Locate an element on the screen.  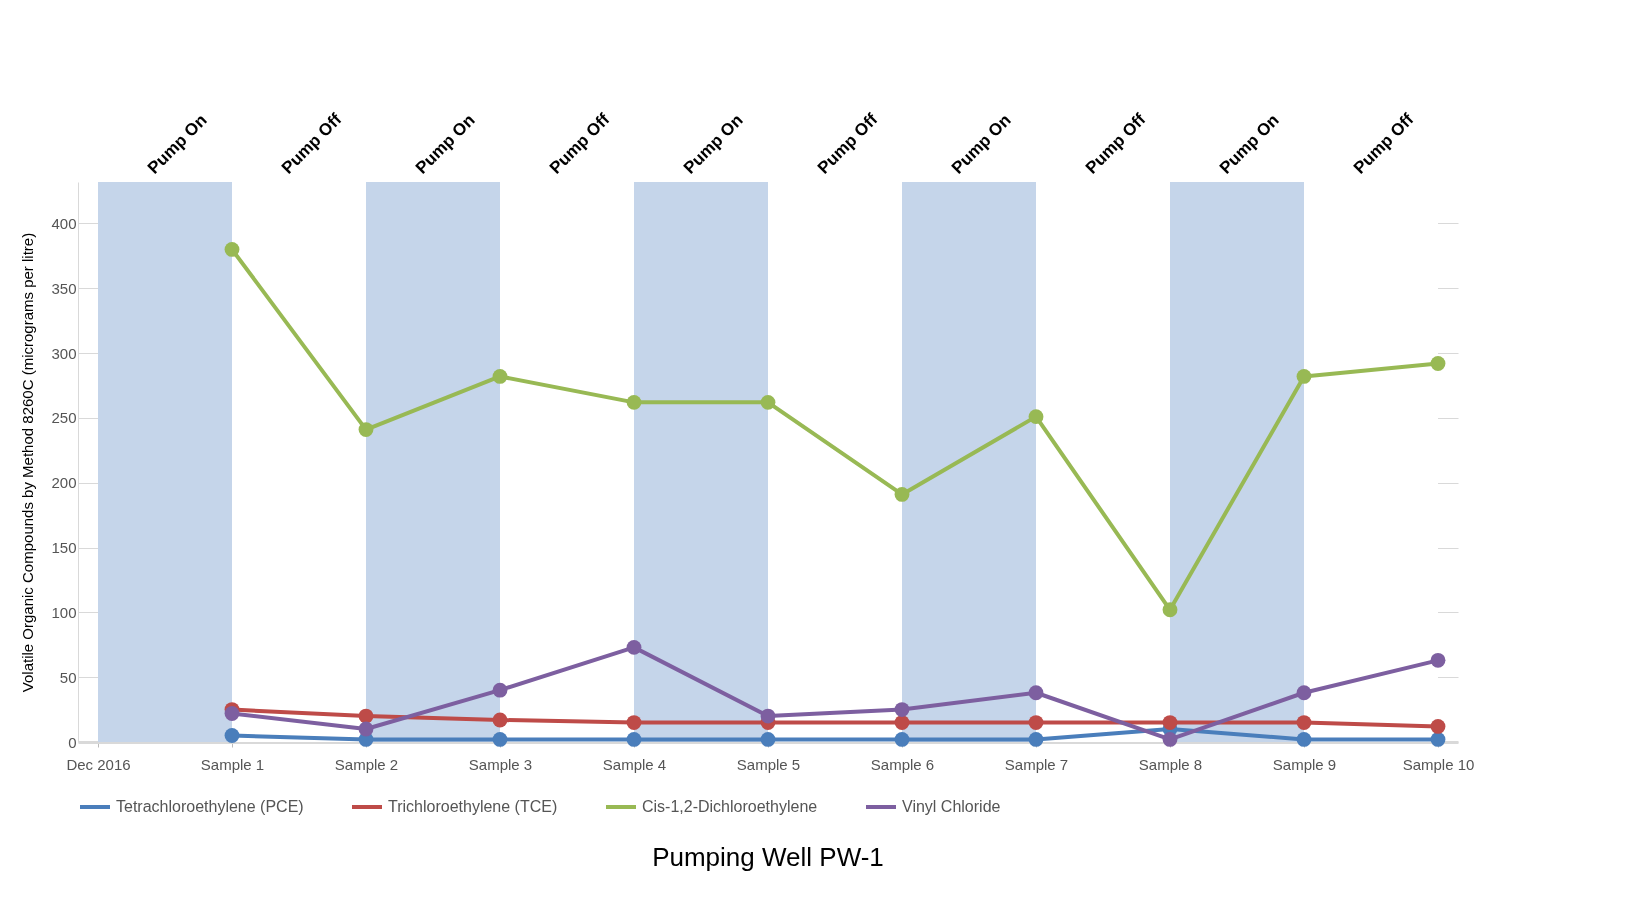
x-tick-label: Sample 5 is located at coordinates (768, 764).